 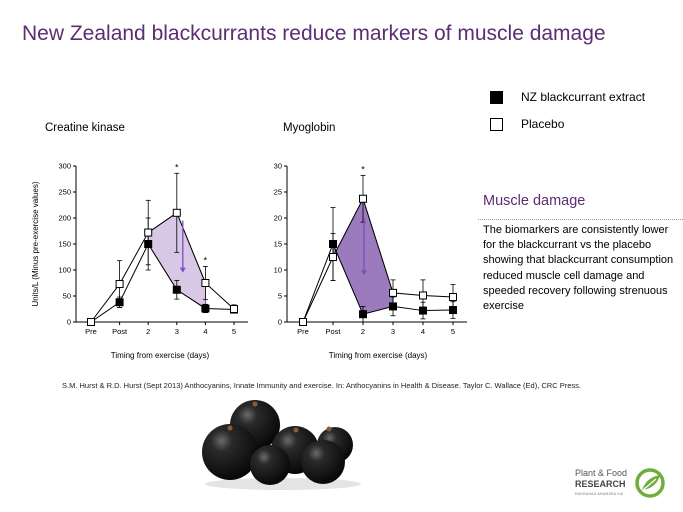 I want to click on blackcurrant-series-line, so click(x=162, y=282).